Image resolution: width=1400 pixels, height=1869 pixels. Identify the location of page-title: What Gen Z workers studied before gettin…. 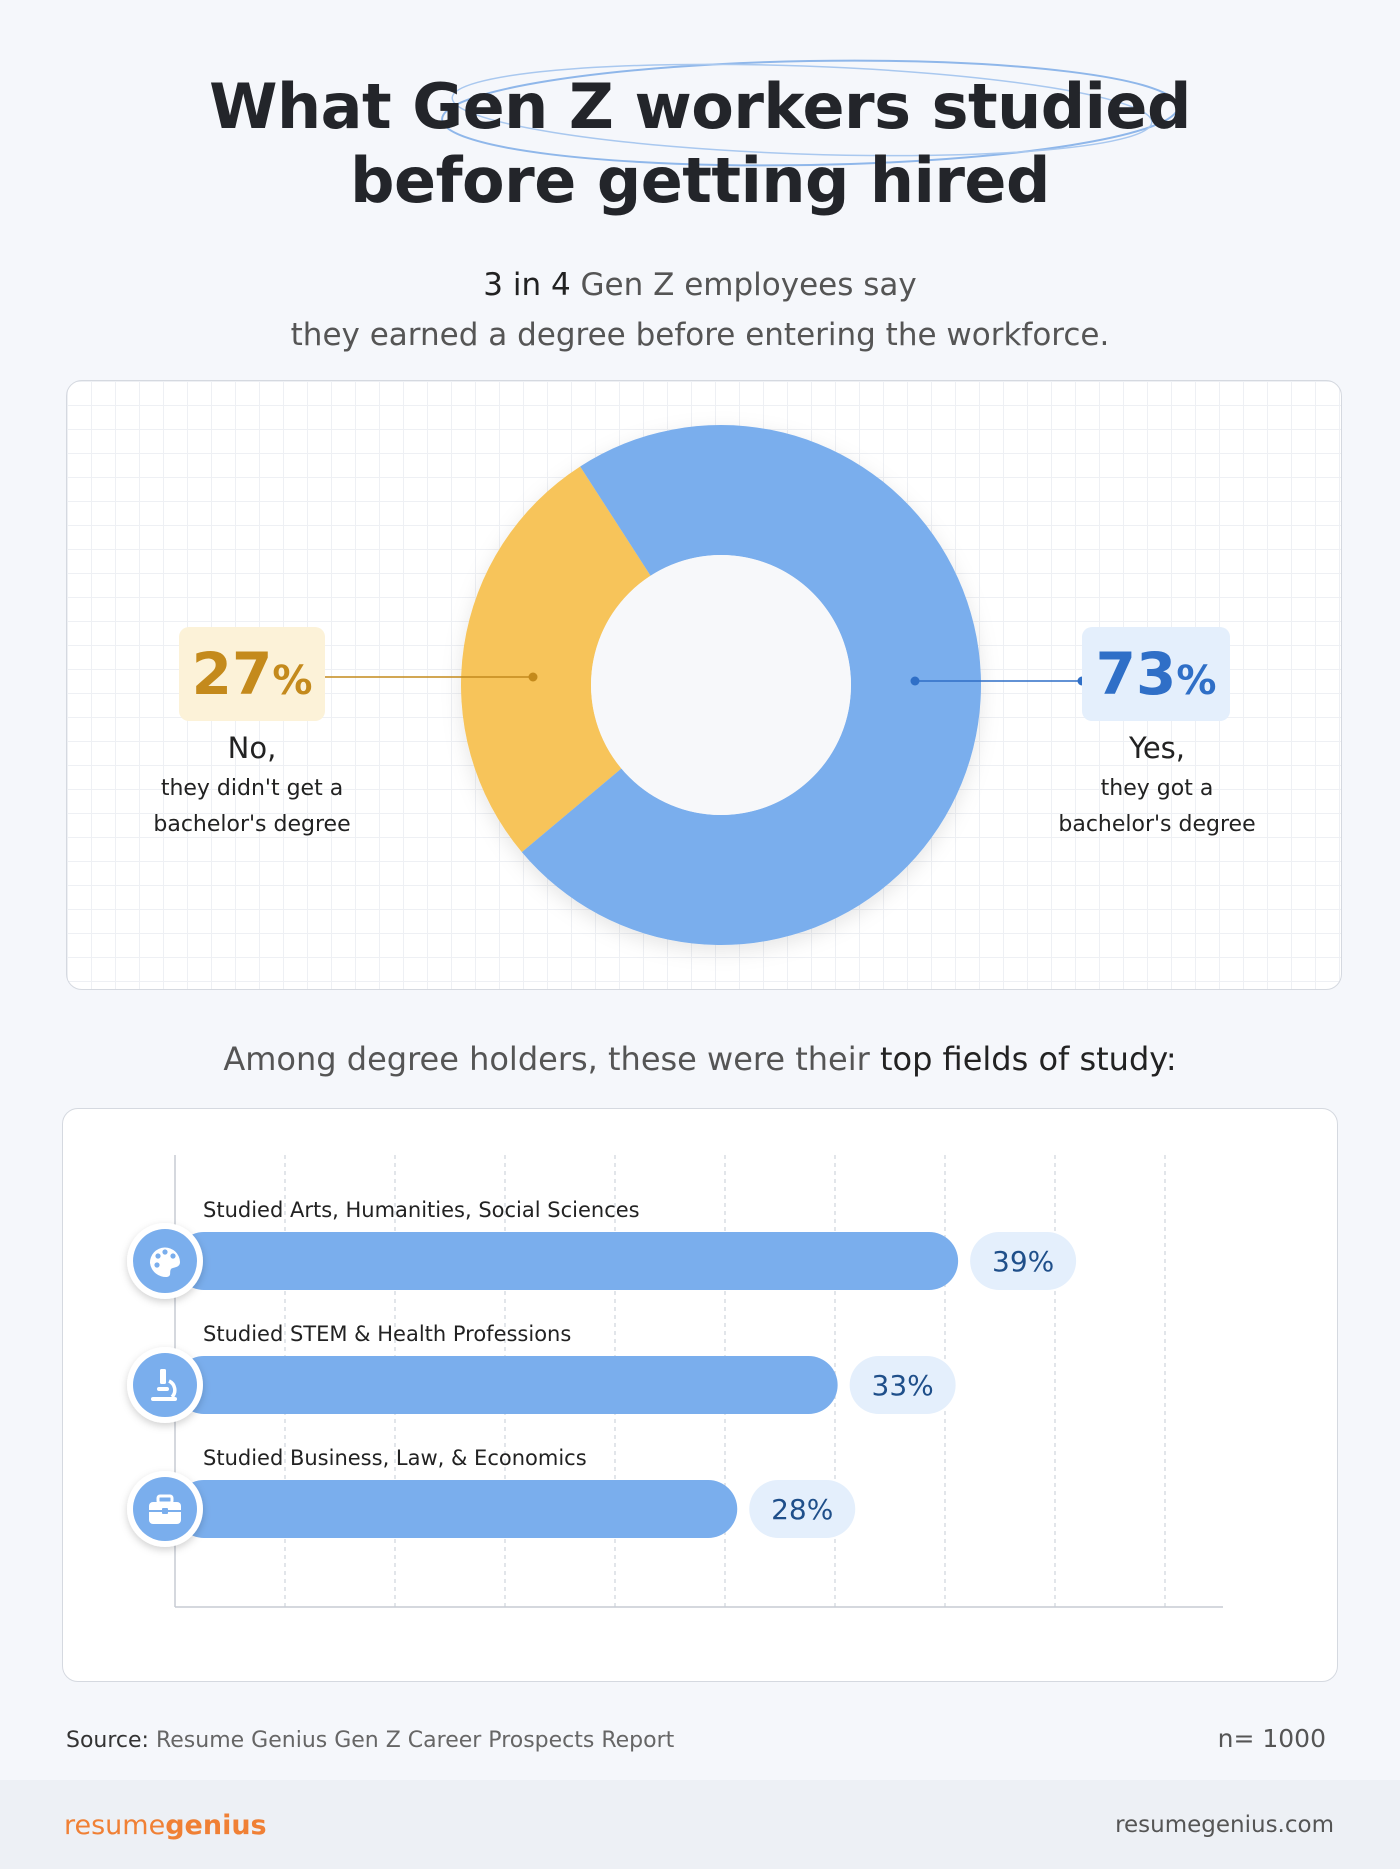
(700, 144).